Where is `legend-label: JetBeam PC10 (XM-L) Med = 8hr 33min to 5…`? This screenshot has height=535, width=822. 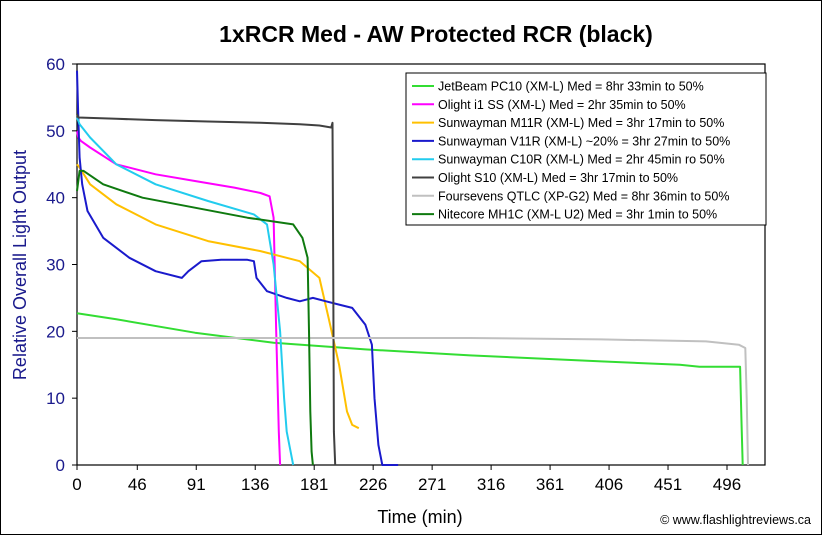 legend-label: JetBeam PC10 (XM-L) Med = 8hr 33min to 5… is located at coordinates (571, 87).